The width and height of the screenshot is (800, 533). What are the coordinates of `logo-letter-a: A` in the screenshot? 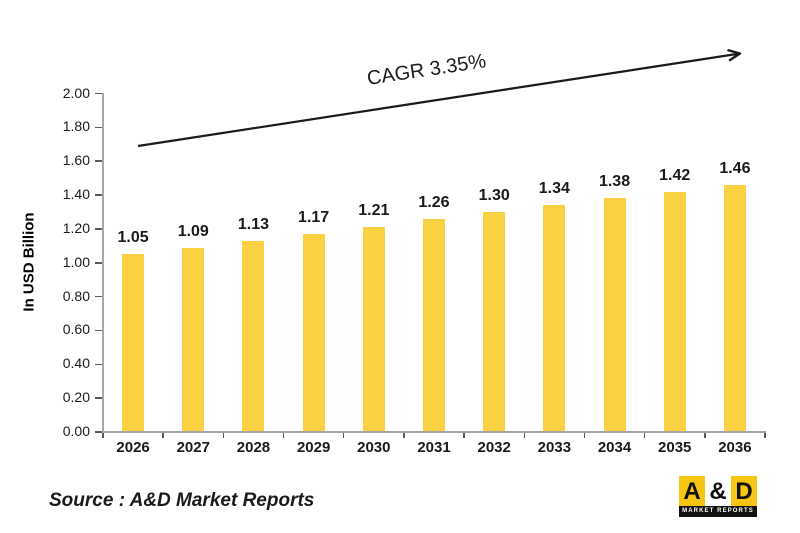 It's located at (692, 491).